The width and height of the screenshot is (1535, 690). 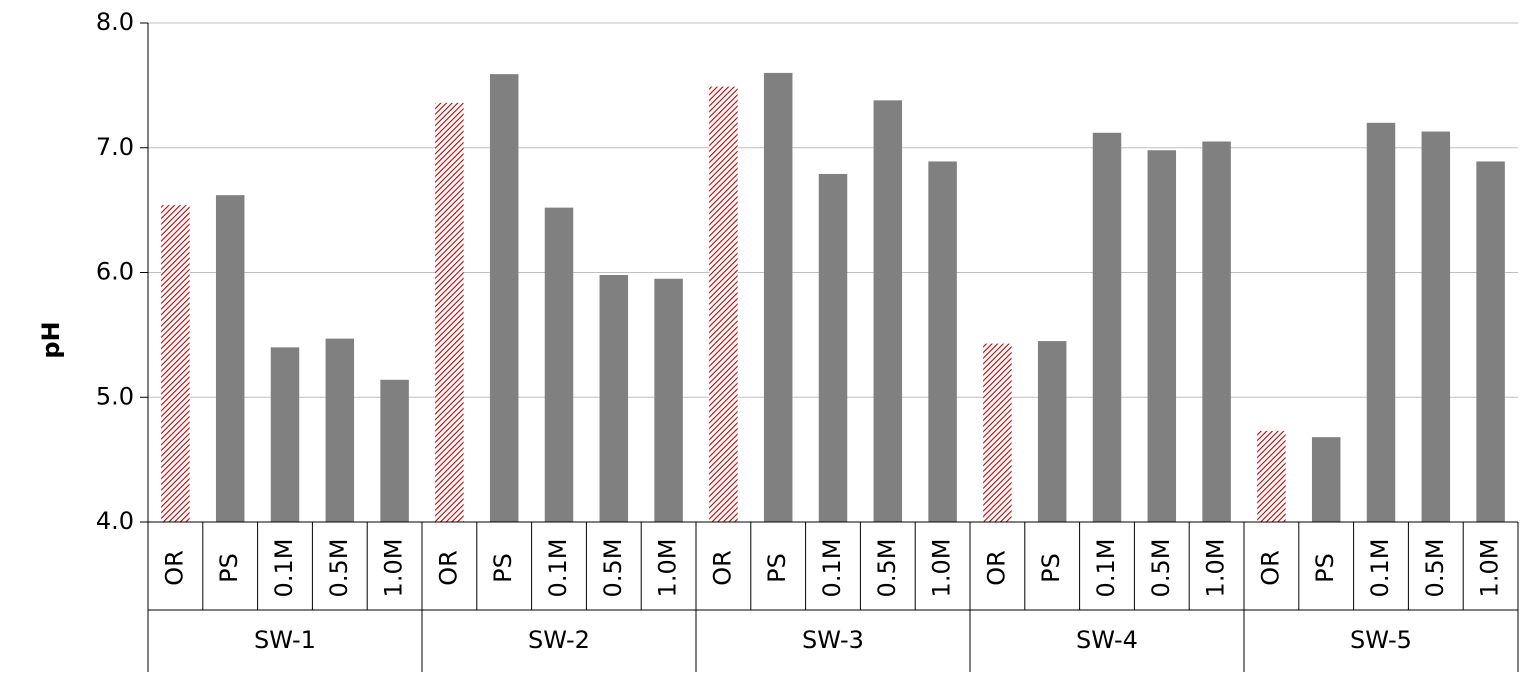 I want to click on bar-SW-4-OR, so click(x=997, y=432).